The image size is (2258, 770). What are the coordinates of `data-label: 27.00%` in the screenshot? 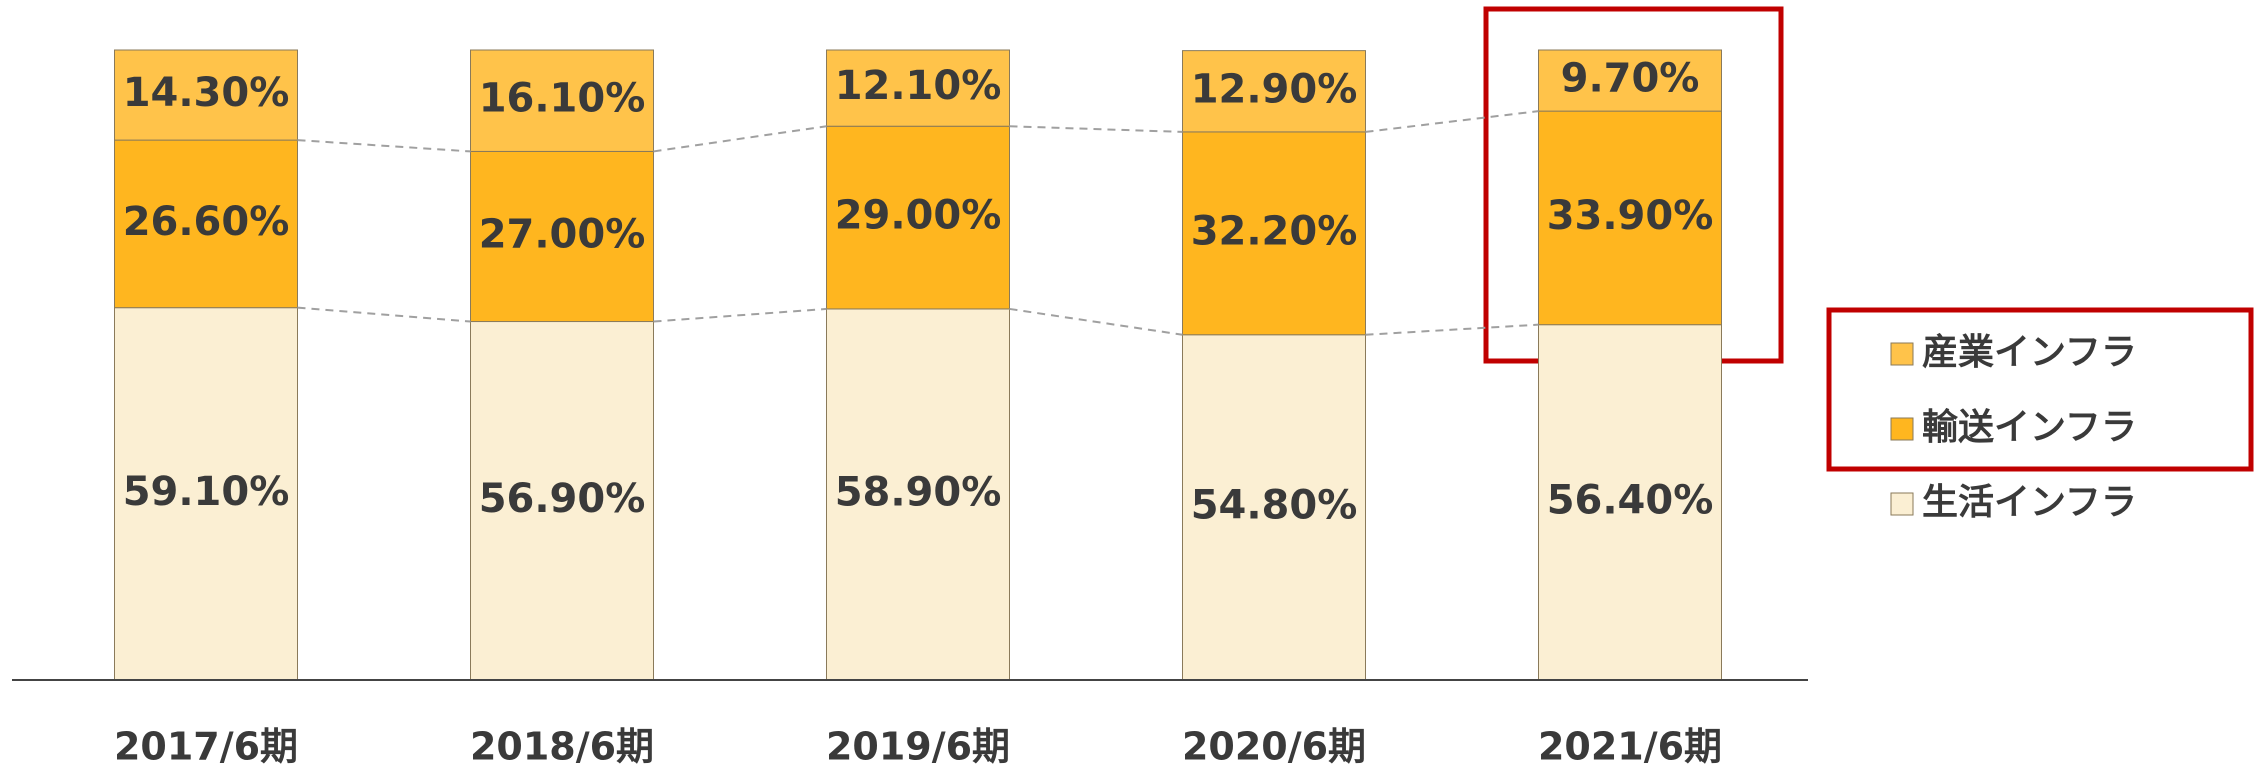 It's located at (562, 234).